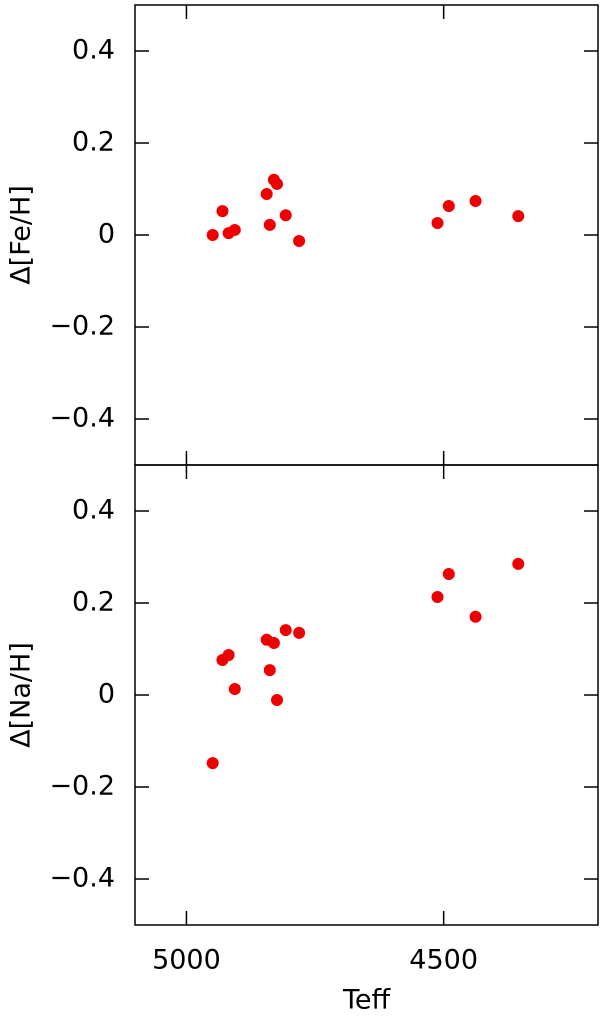  Describe the element at coordinates (443, 960) in the screenshot. I see `x-tick-label: 4500` at that location.